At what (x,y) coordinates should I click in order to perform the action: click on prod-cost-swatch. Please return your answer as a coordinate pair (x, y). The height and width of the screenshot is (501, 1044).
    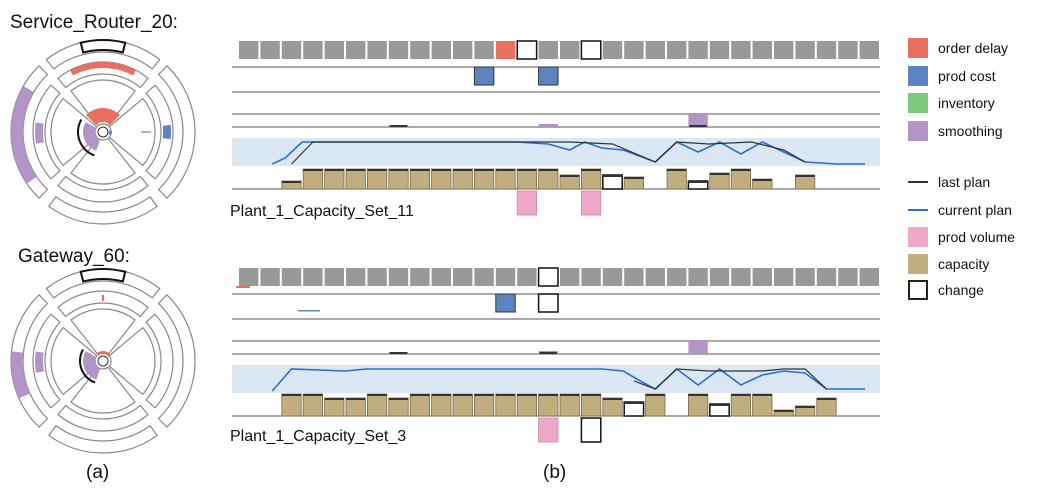
    Looking at the image, I should click on (918, 76).